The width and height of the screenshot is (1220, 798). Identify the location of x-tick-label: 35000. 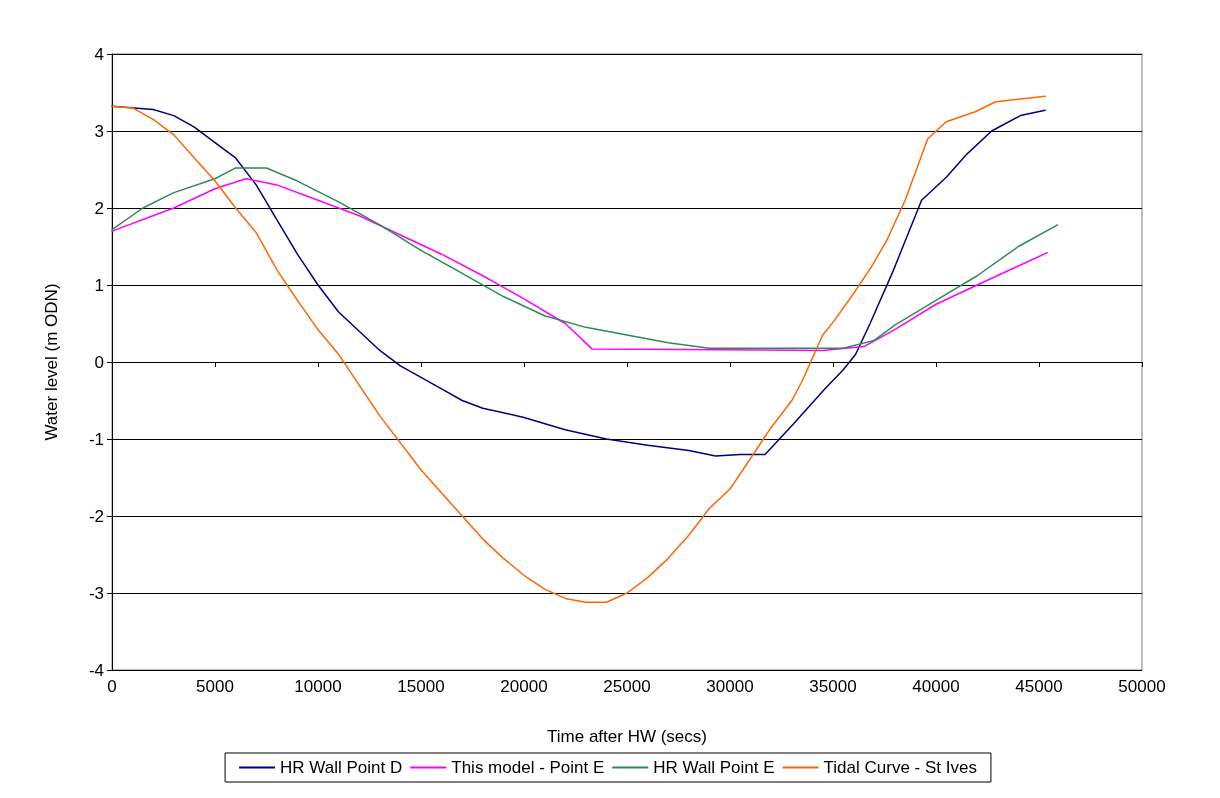
(833, 686).